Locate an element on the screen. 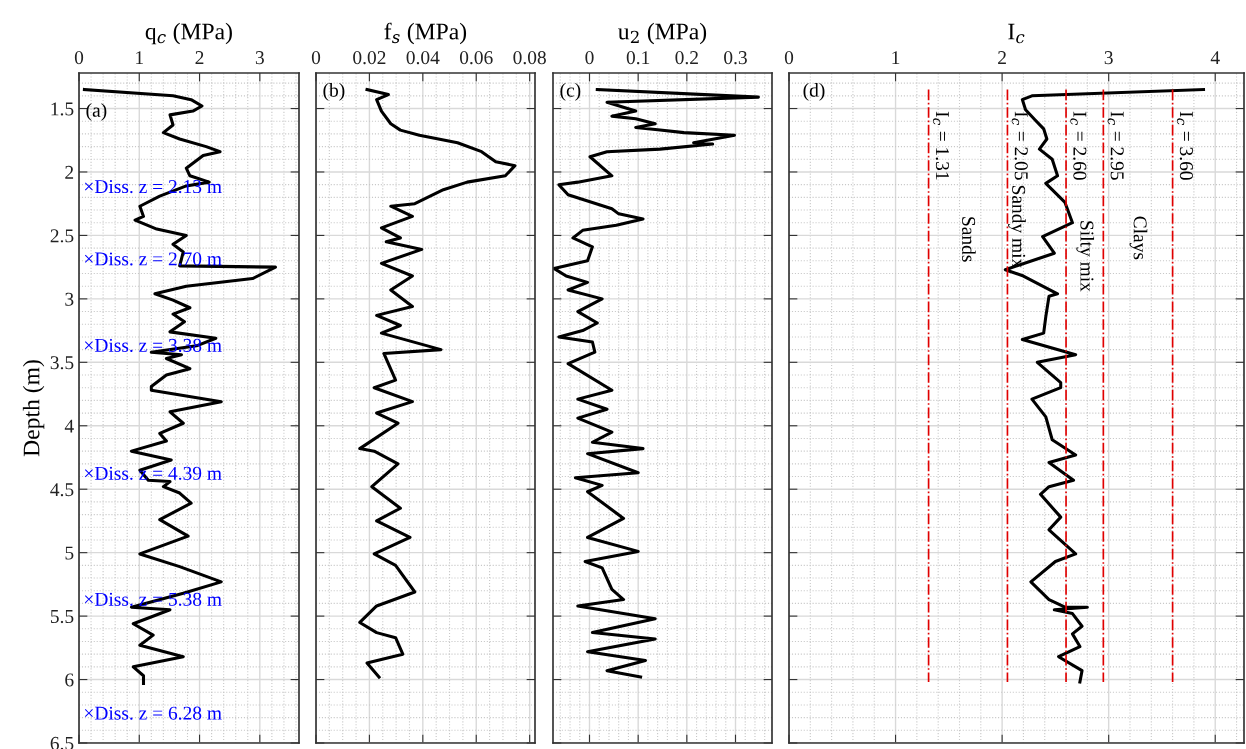  annotation: Sands is located at coordinates (969, 239).